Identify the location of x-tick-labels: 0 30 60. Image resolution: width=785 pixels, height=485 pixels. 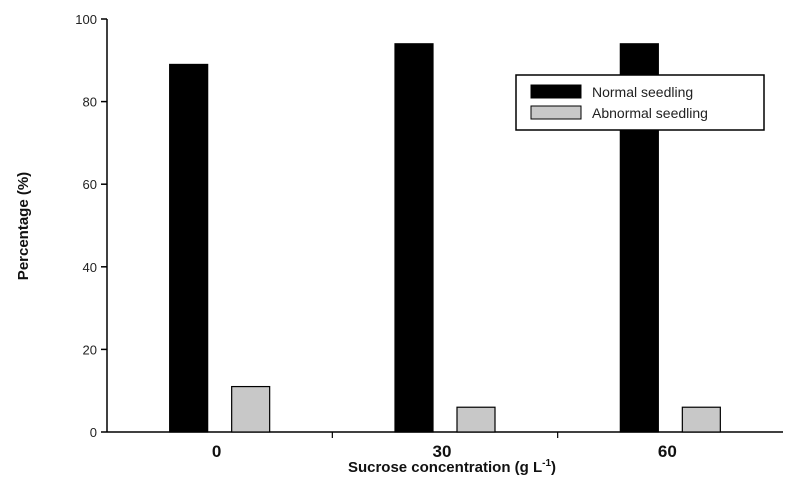
(444, 451).